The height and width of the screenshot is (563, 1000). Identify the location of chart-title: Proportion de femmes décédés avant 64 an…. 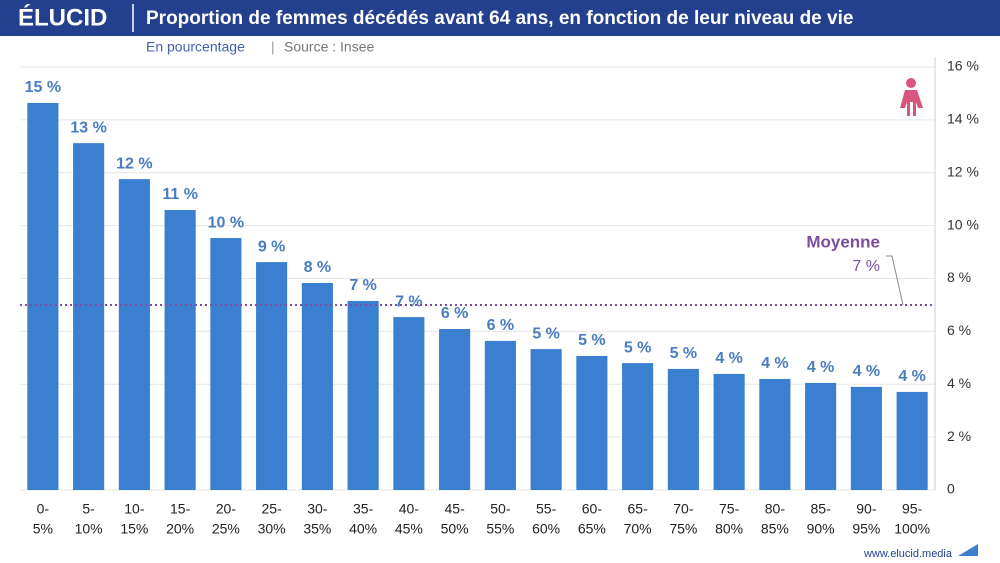
(499, 18).